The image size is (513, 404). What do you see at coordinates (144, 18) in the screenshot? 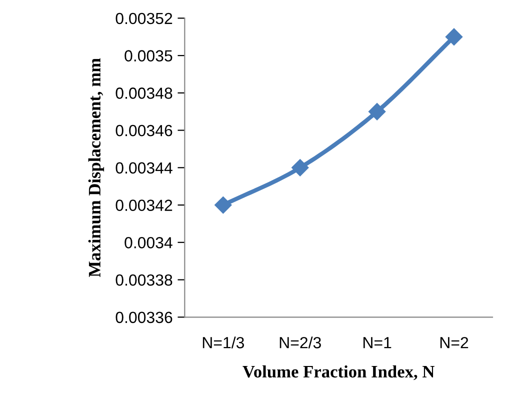
I see `y-tick-label: 0.00352` at bounding box center [144, 18].